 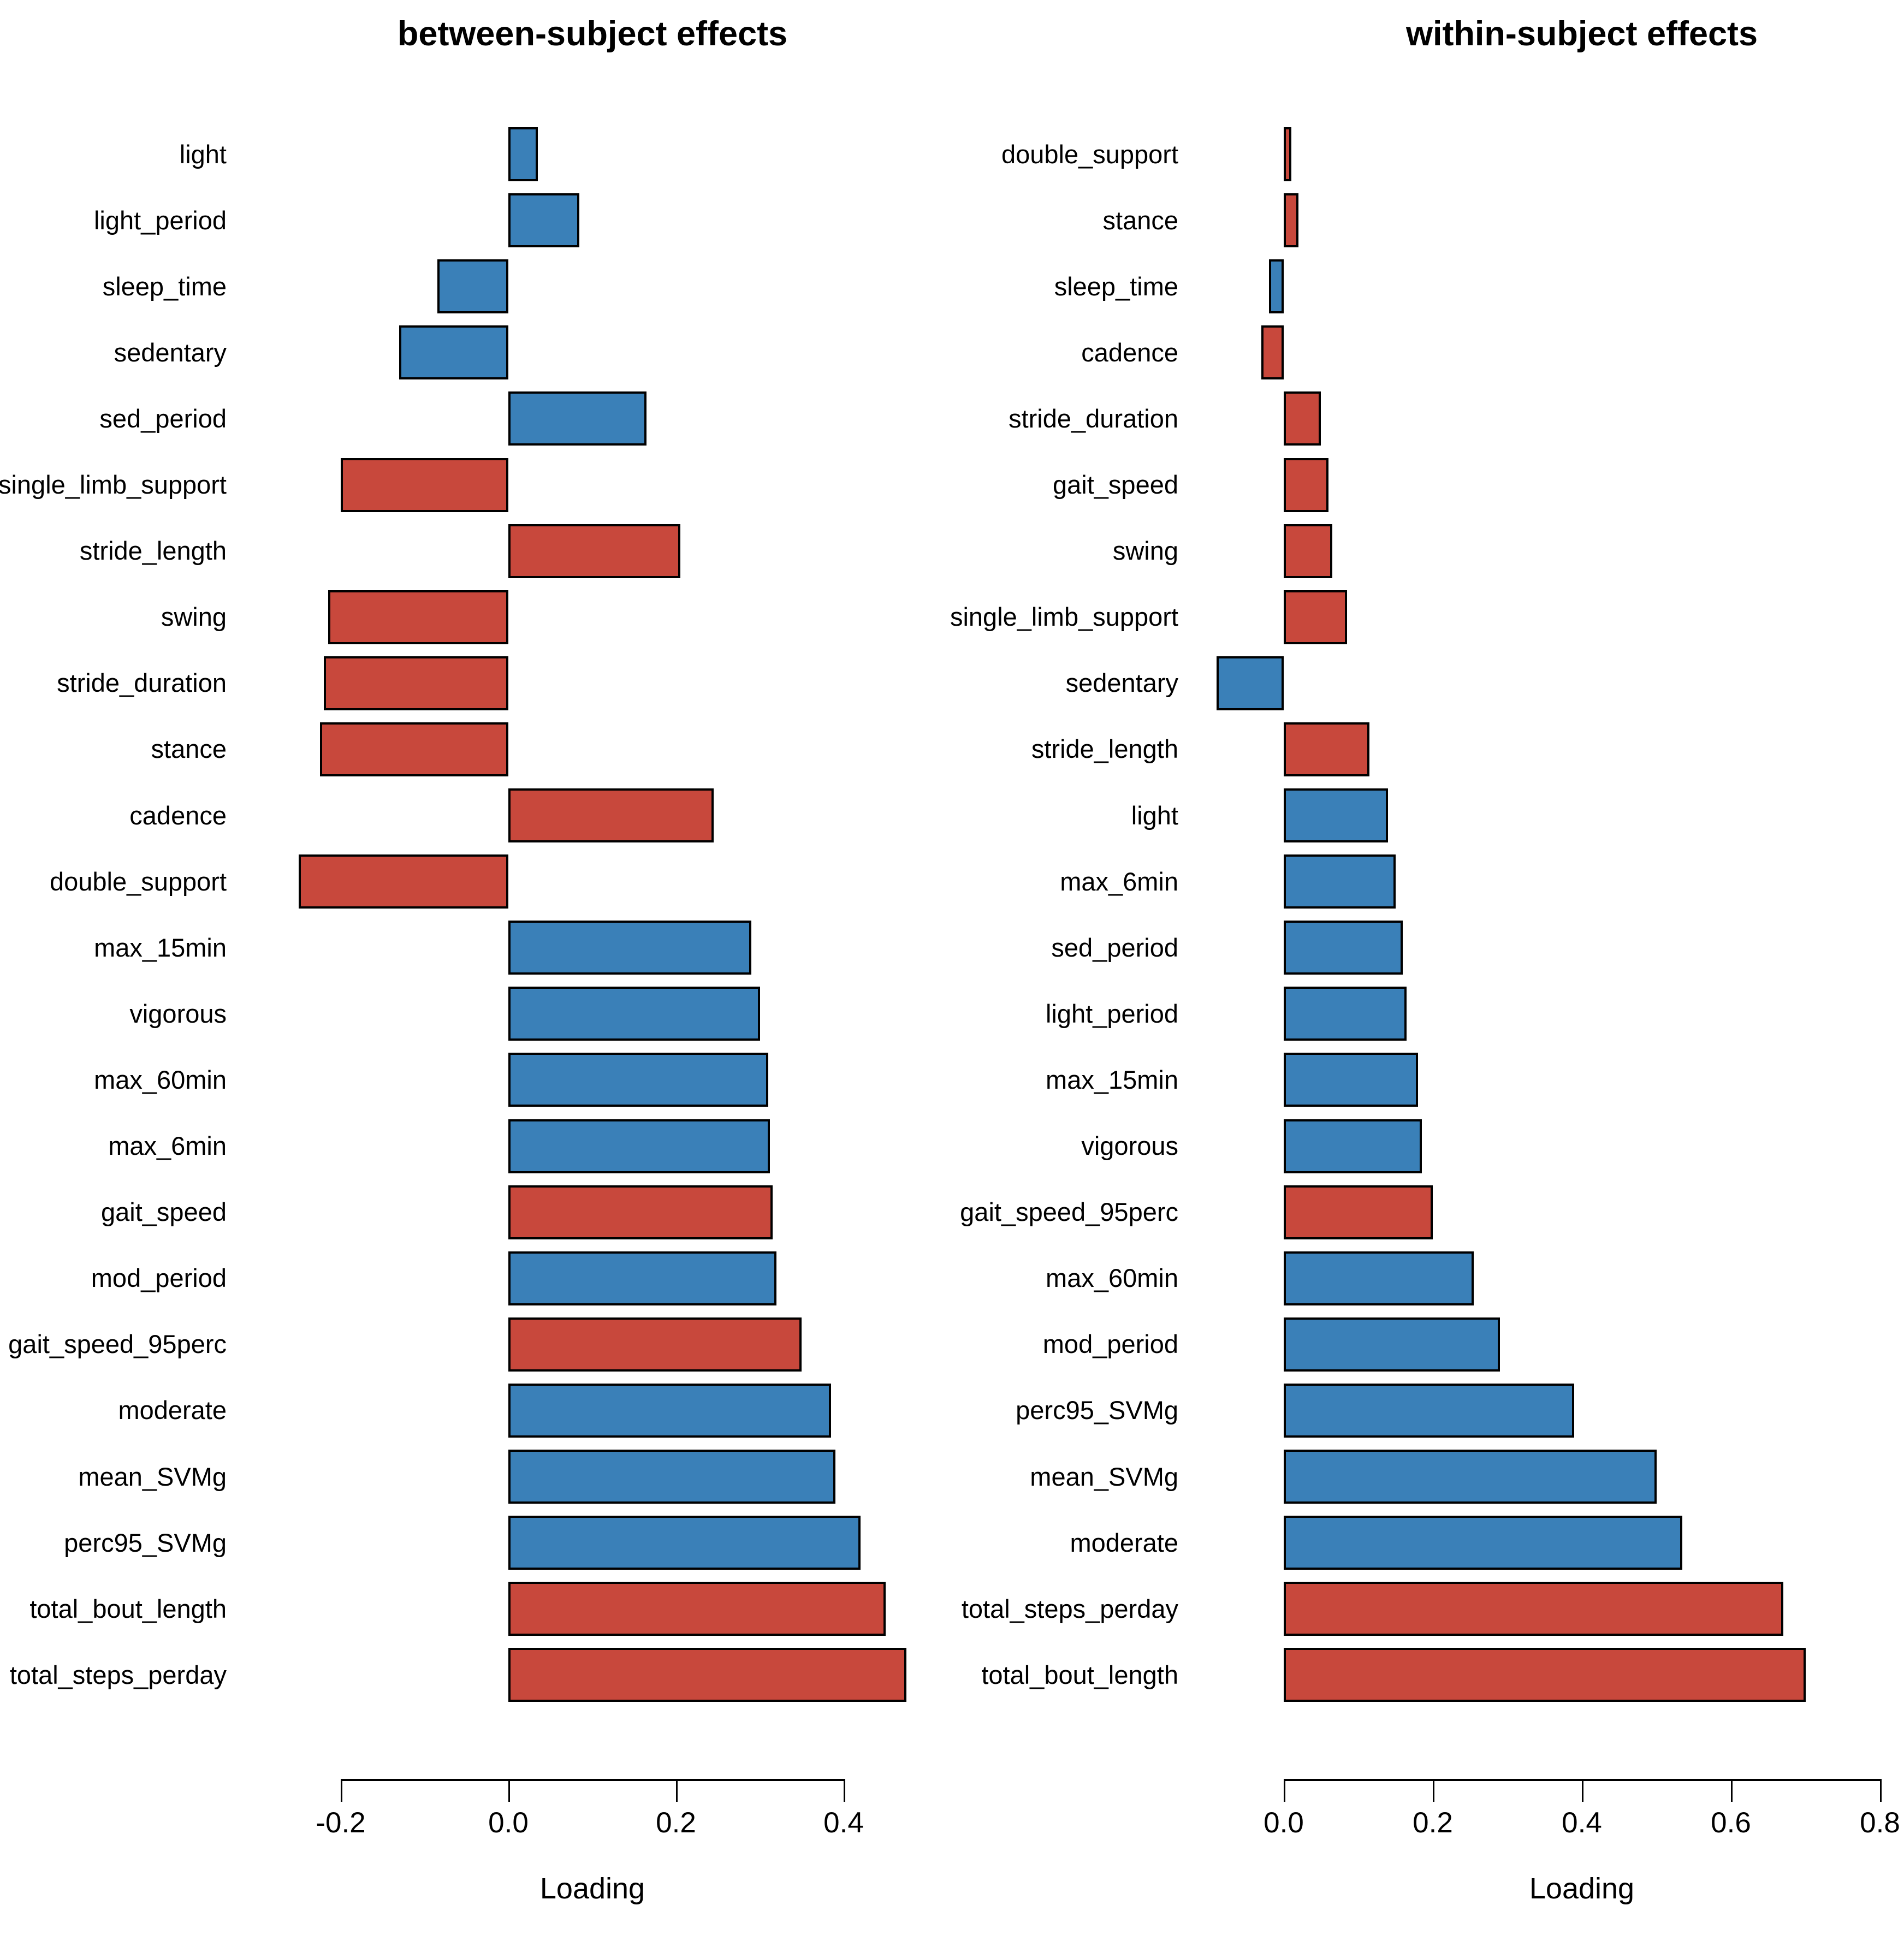 I want to click on bar-label: max_15min, so click(x=161, y=947).